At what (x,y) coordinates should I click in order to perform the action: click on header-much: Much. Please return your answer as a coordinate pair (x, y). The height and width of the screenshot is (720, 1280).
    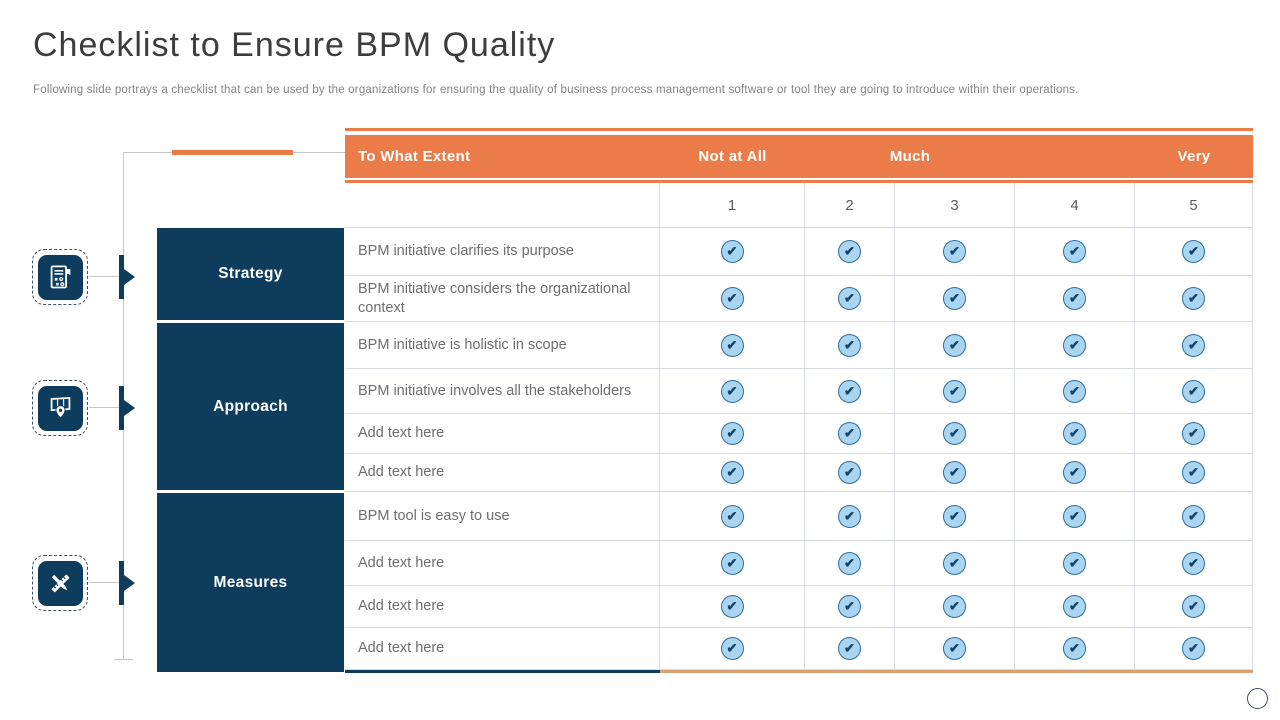
    Looking at the image, I should click on (910, 156).